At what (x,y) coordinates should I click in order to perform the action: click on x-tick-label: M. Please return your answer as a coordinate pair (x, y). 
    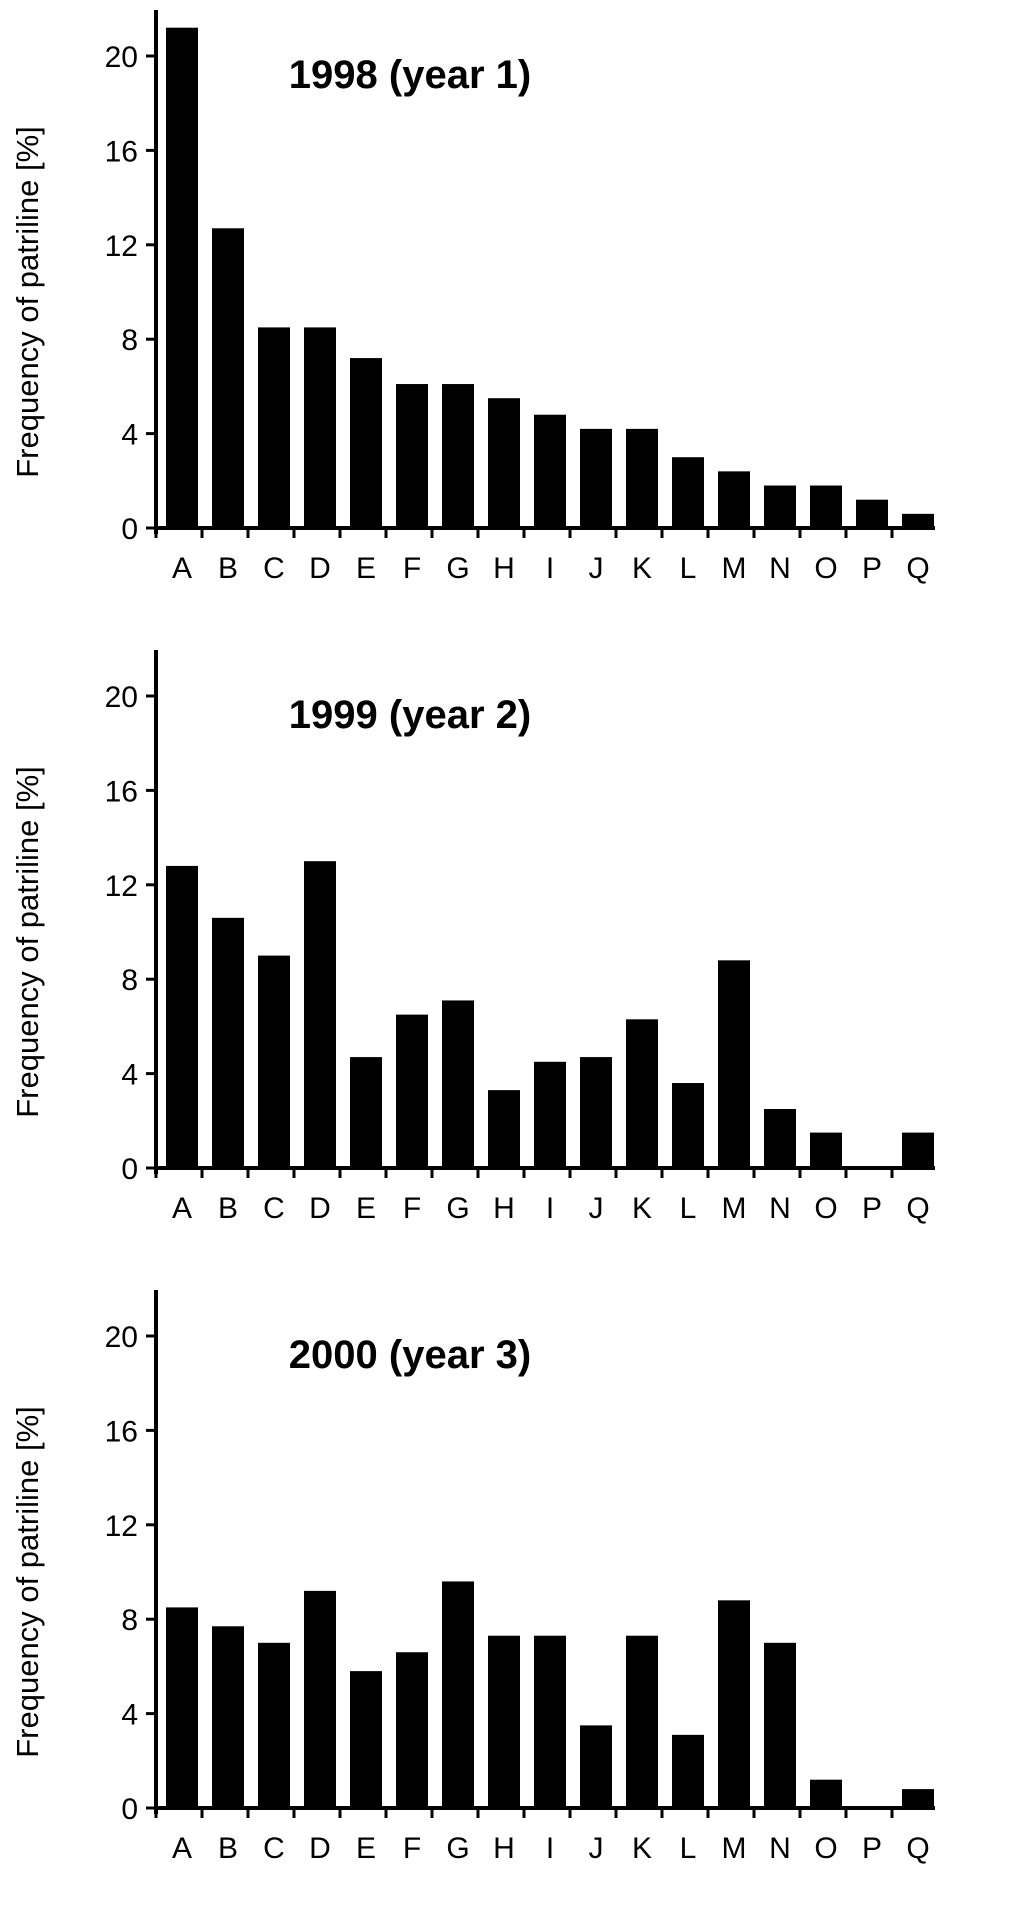
    Looking at the image, I should click on (734, 1848).